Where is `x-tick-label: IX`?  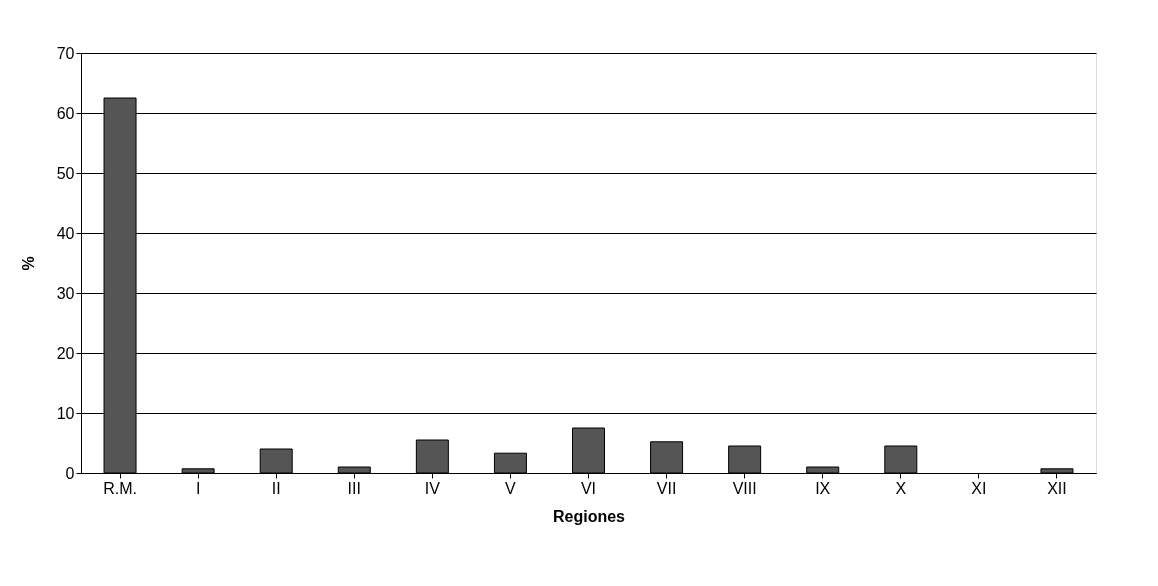 x-tick-label: IX is located at coordinates (823, 488).